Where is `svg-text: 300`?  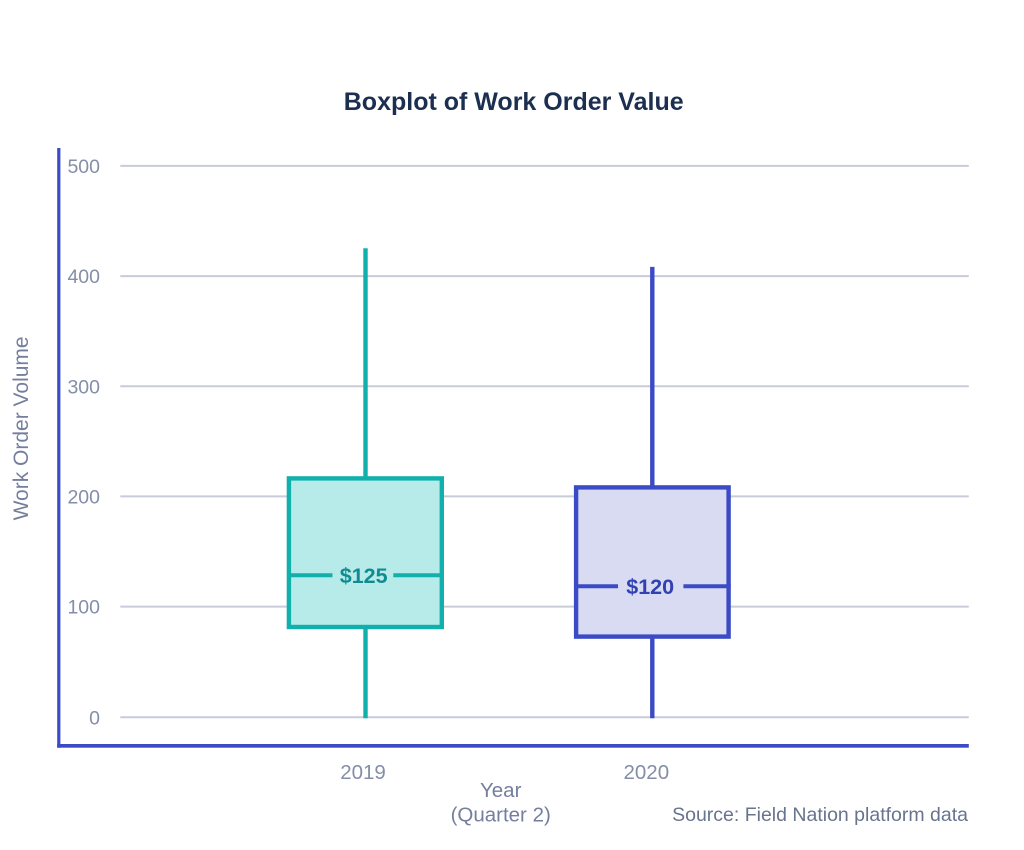
svg-text: 300 is located at coordinates (83, 387).